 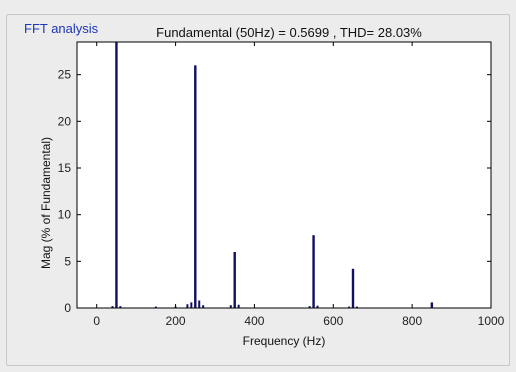 I want to click on x-tick-label: 800, so click(x=412, y=321).